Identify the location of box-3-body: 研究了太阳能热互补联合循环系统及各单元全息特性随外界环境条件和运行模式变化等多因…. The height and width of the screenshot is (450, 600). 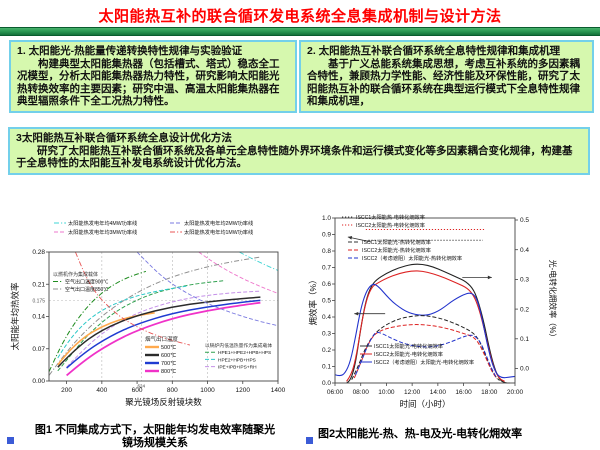
(294, 157).